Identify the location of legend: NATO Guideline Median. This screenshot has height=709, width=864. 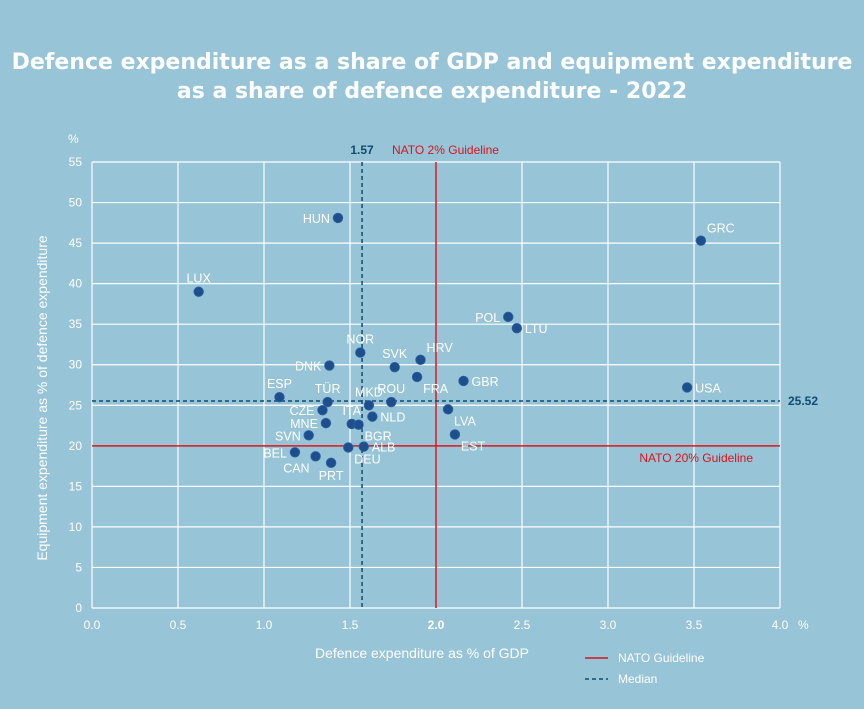
(645, 668).